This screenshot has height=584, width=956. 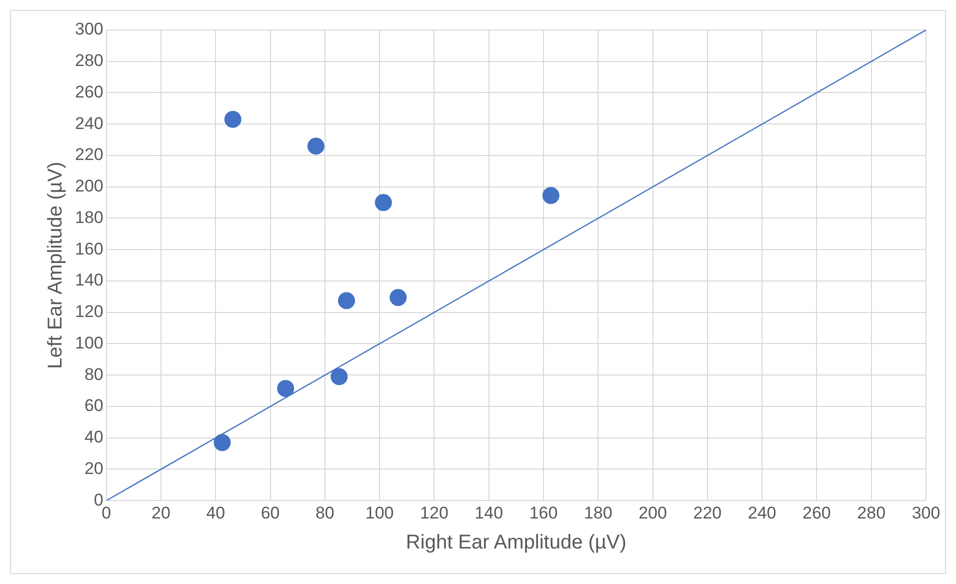 What do you see at coordinates (598, 512) in the screenshot?
I see `x-tick-label: 180` at bounding box center [598, 512].